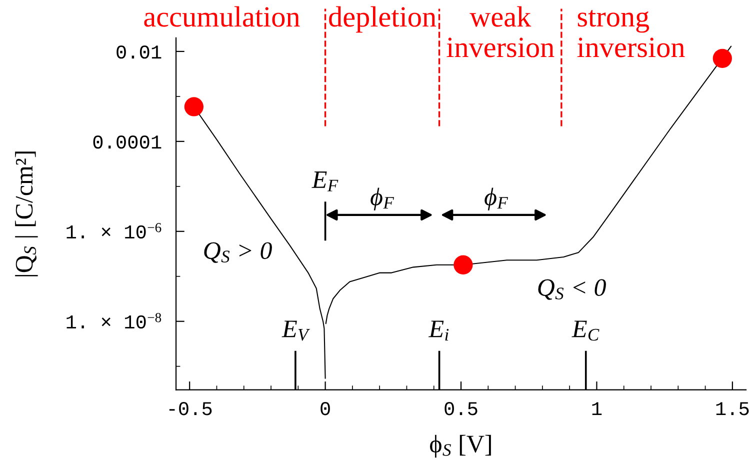 The height and width of the screenshot is (468, 749). Describe the element at coordinates (114, 231) in the screenshot. I see `y-tick-label: 1. × 10$^{−6}$` at that location.